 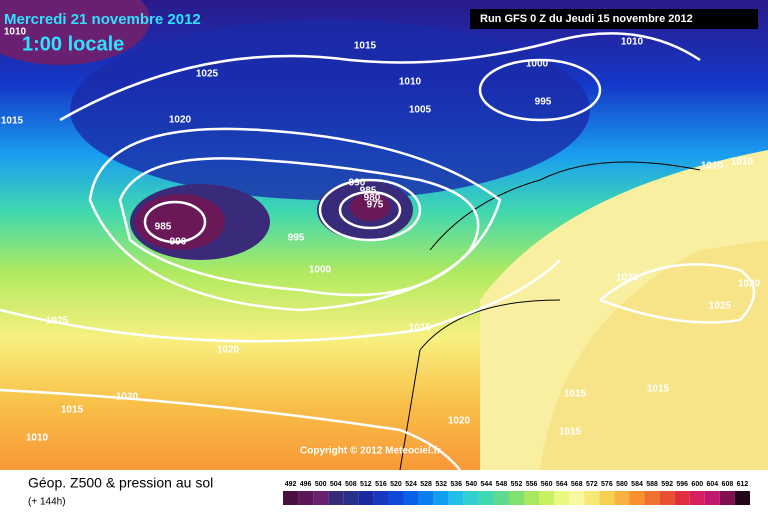 What do you see at coordinates (586, 19) in the screenshot?
I see `run-info: Run GFS 0 Z du Jeudi 15 novembre 2012` at bounding box center [586, 19].